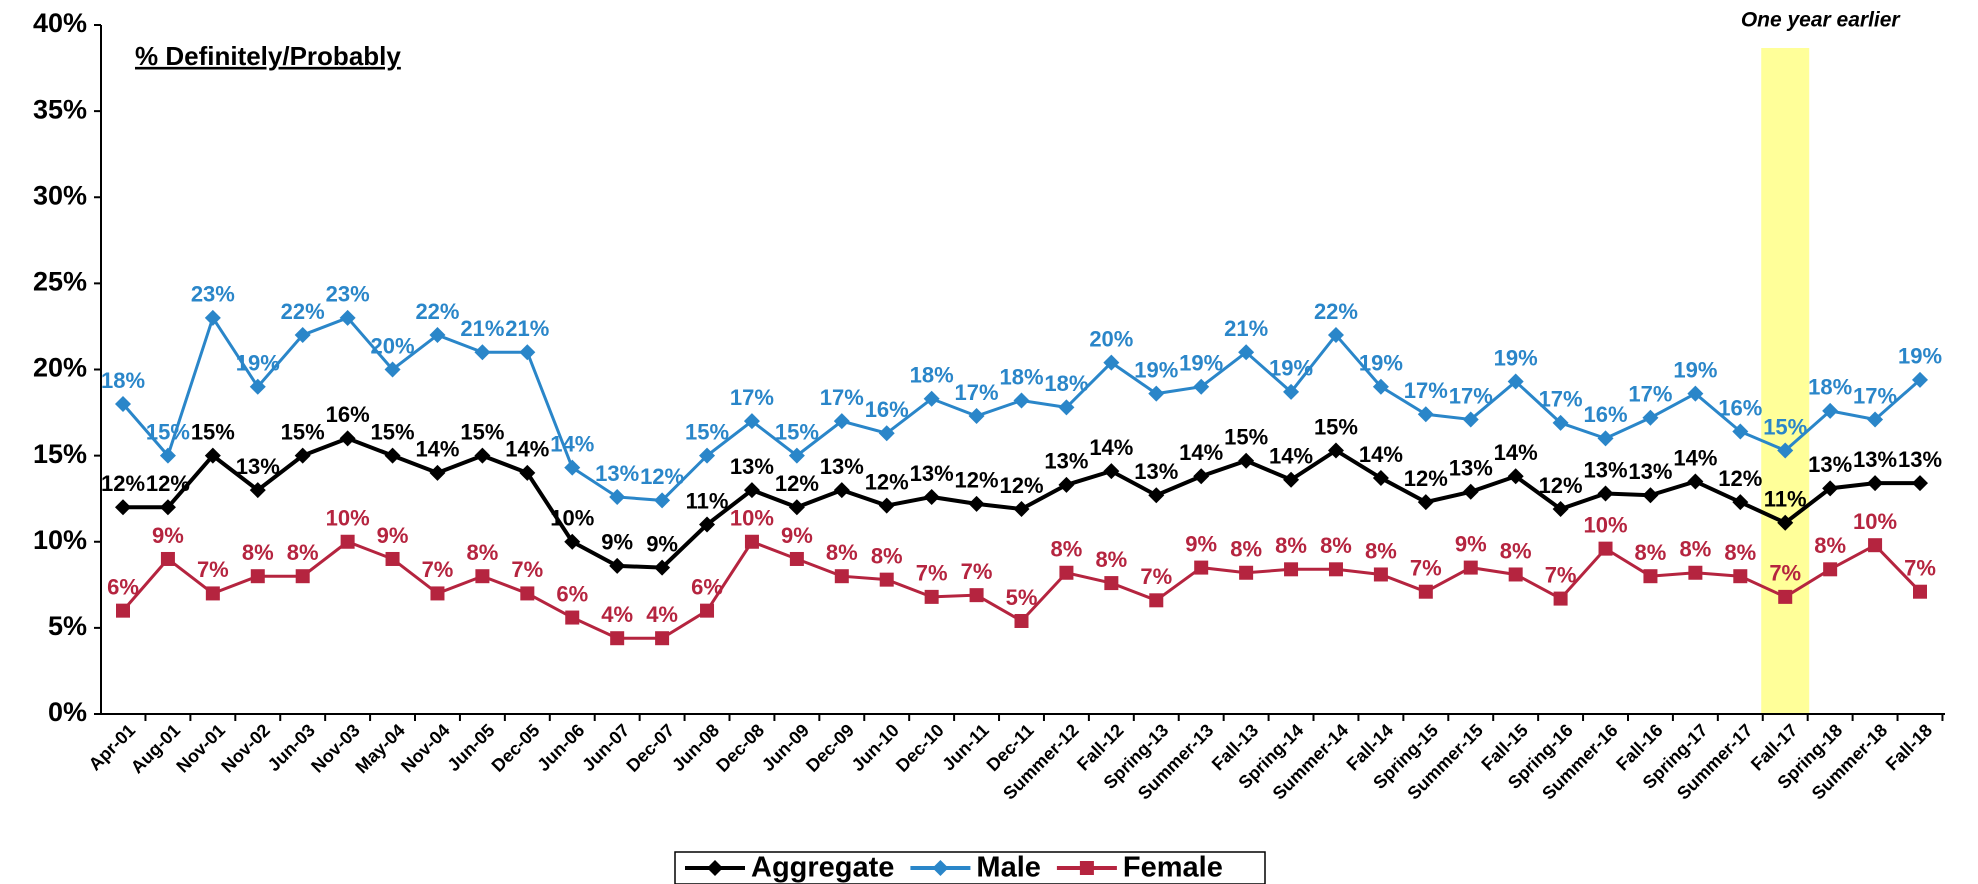 The width and height of the screenshot is (1978, 884). Describe the element at coordinates (213, 294) in the screenshot. I see `data-label: 23%` at that location.